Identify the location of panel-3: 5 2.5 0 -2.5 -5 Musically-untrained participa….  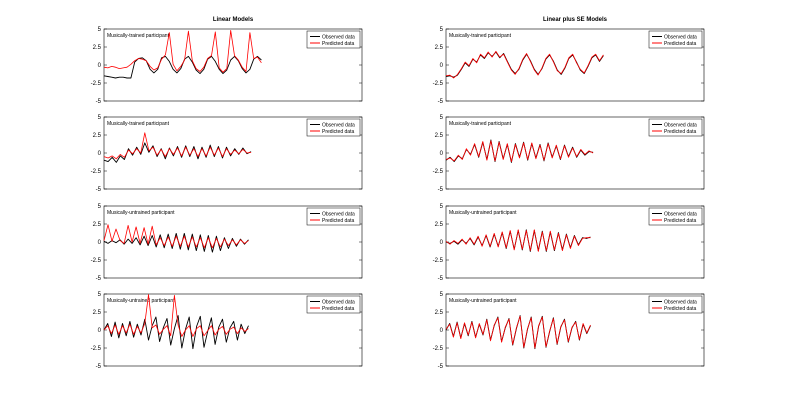
(227, 243).